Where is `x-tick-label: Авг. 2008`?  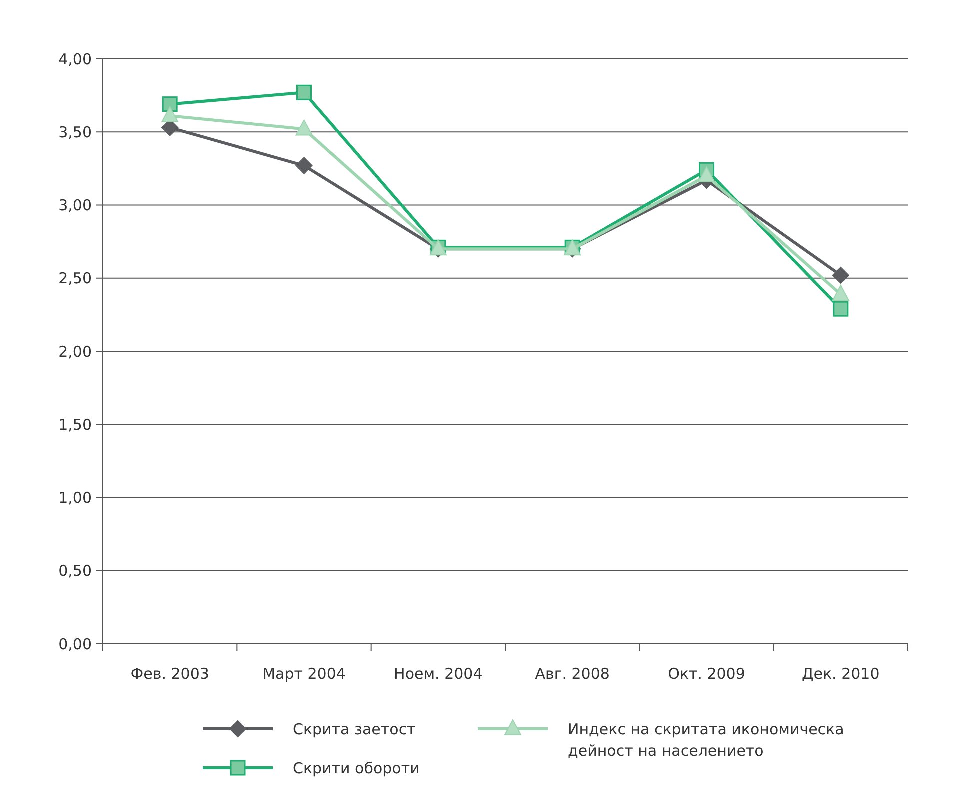
x-tick-label: Авг. 2008 is located at coordinates (572, 674).